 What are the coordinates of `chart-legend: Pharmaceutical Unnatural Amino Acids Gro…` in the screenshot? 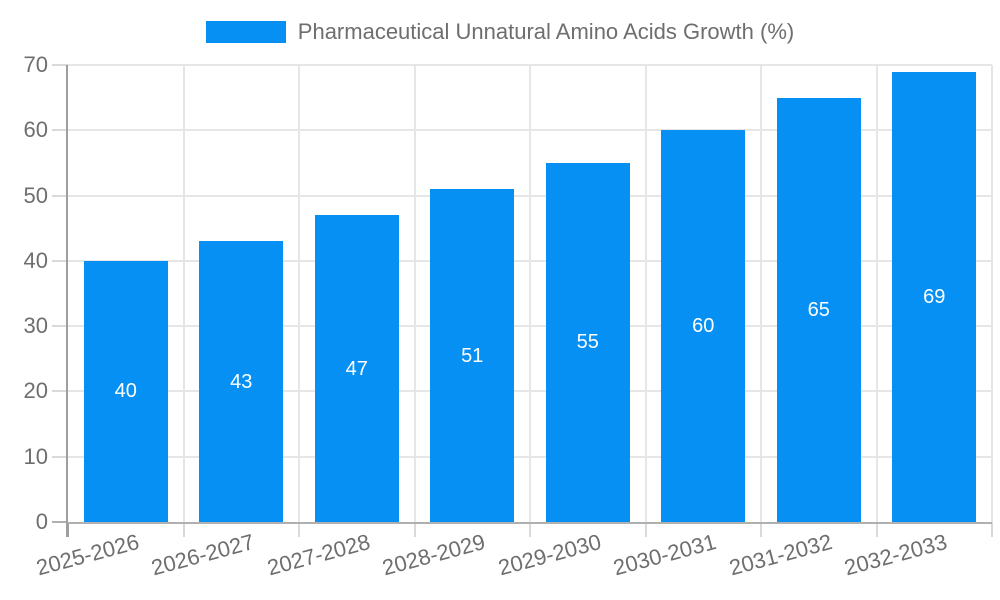 It's located at (500, 32).